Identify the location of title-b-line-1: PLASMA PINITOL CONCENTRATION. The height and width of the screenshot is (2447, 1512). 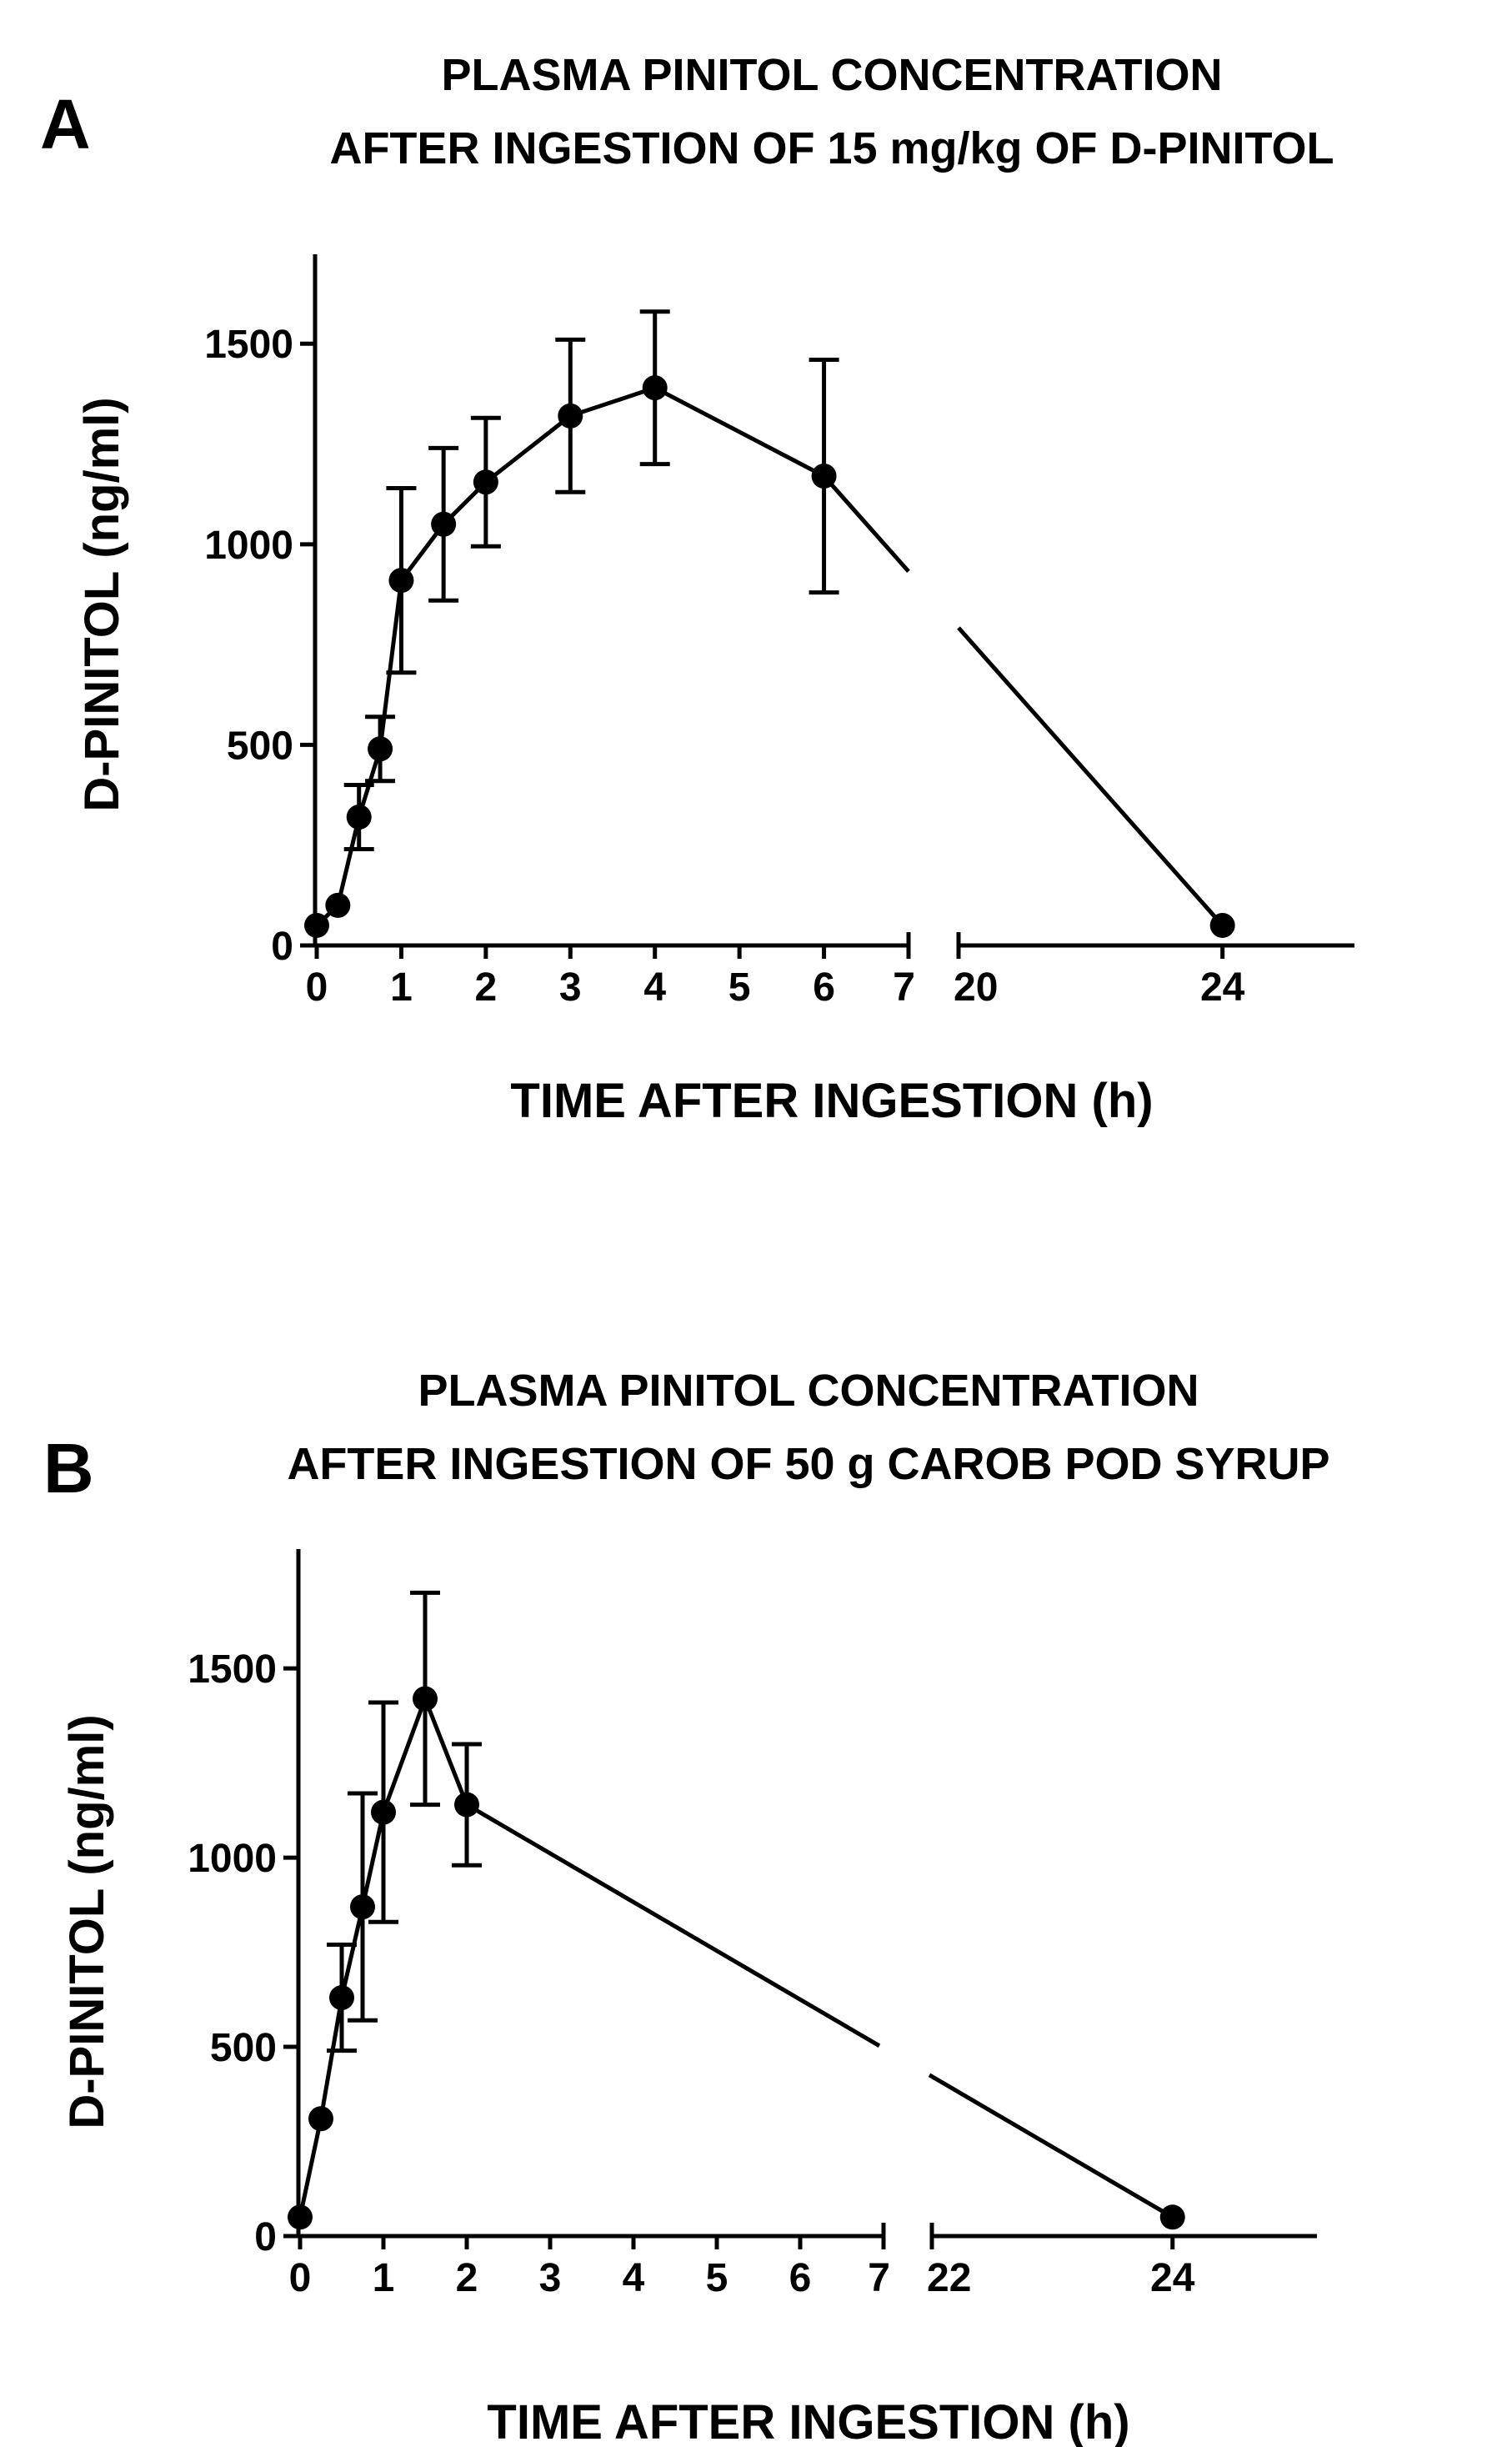
(808, 1391).